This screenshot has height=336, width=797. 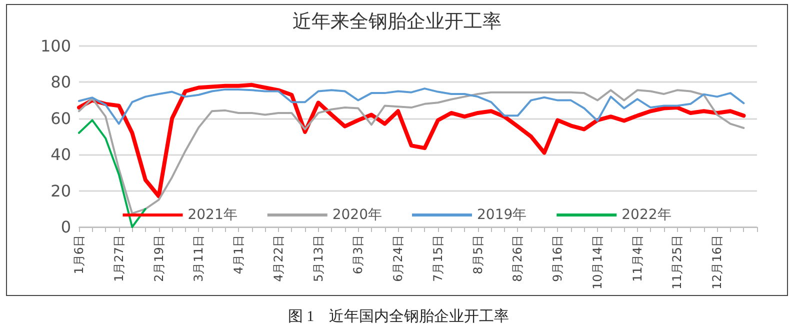 I want to click on x-tick-label: 1月27日, so click(x=119, y=258).